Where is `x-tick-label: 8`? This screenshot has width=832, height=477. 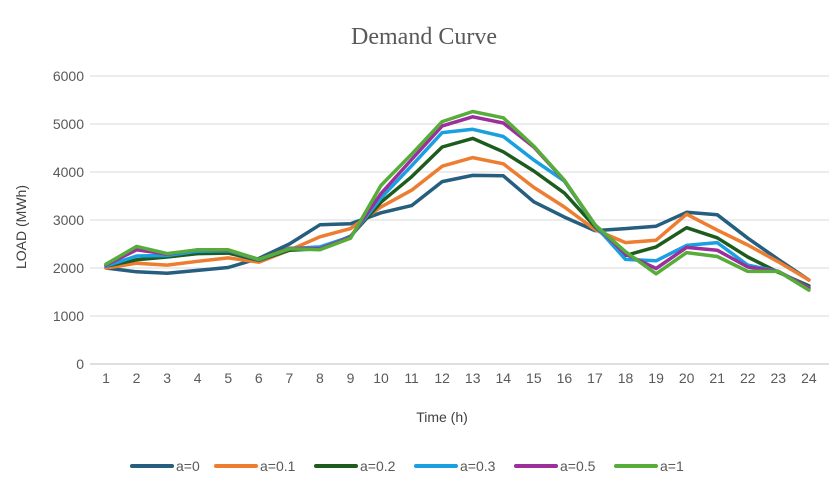 x-tick-label: 8 is located at coordinates (320, 378).